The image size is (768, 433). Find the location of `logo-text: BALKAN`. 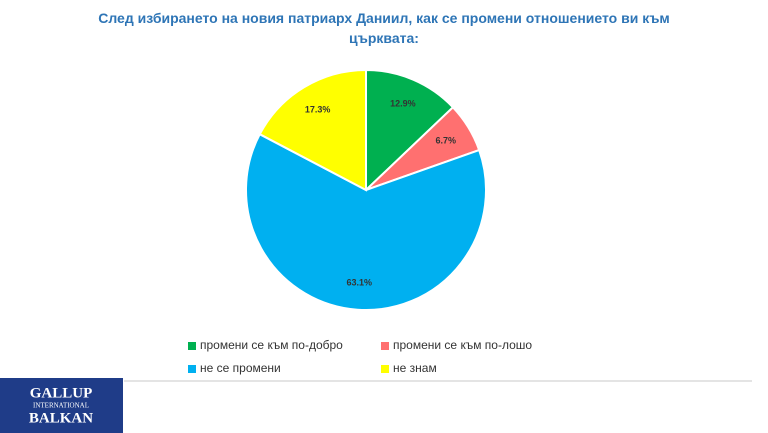

logo-text: BALKAN is located at coordinates (61, 418).